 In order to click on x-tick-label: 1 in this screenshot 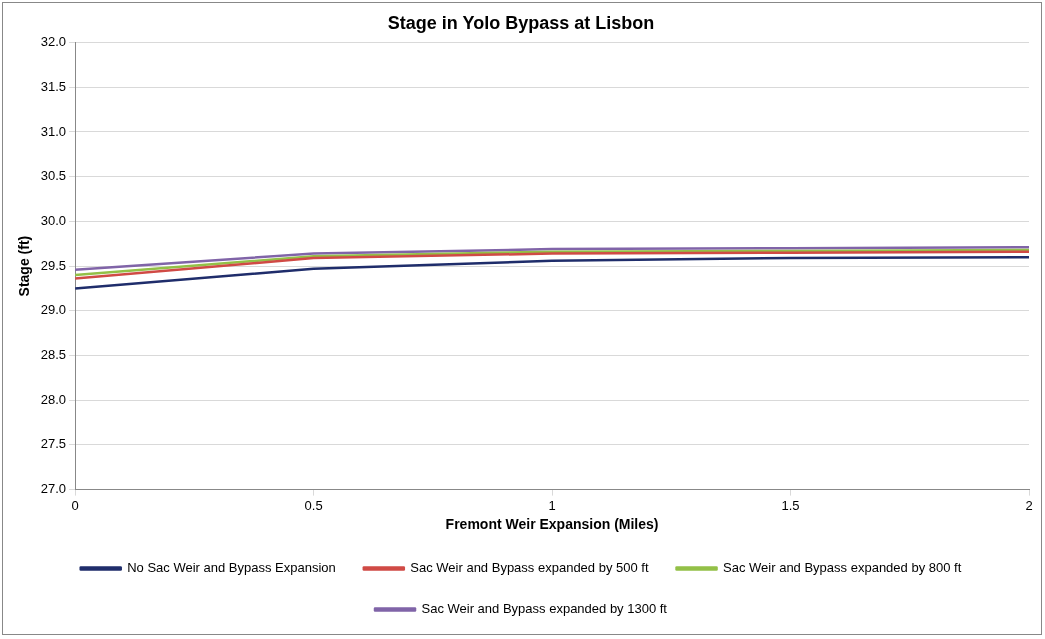, I will do `click(552, 505)`.